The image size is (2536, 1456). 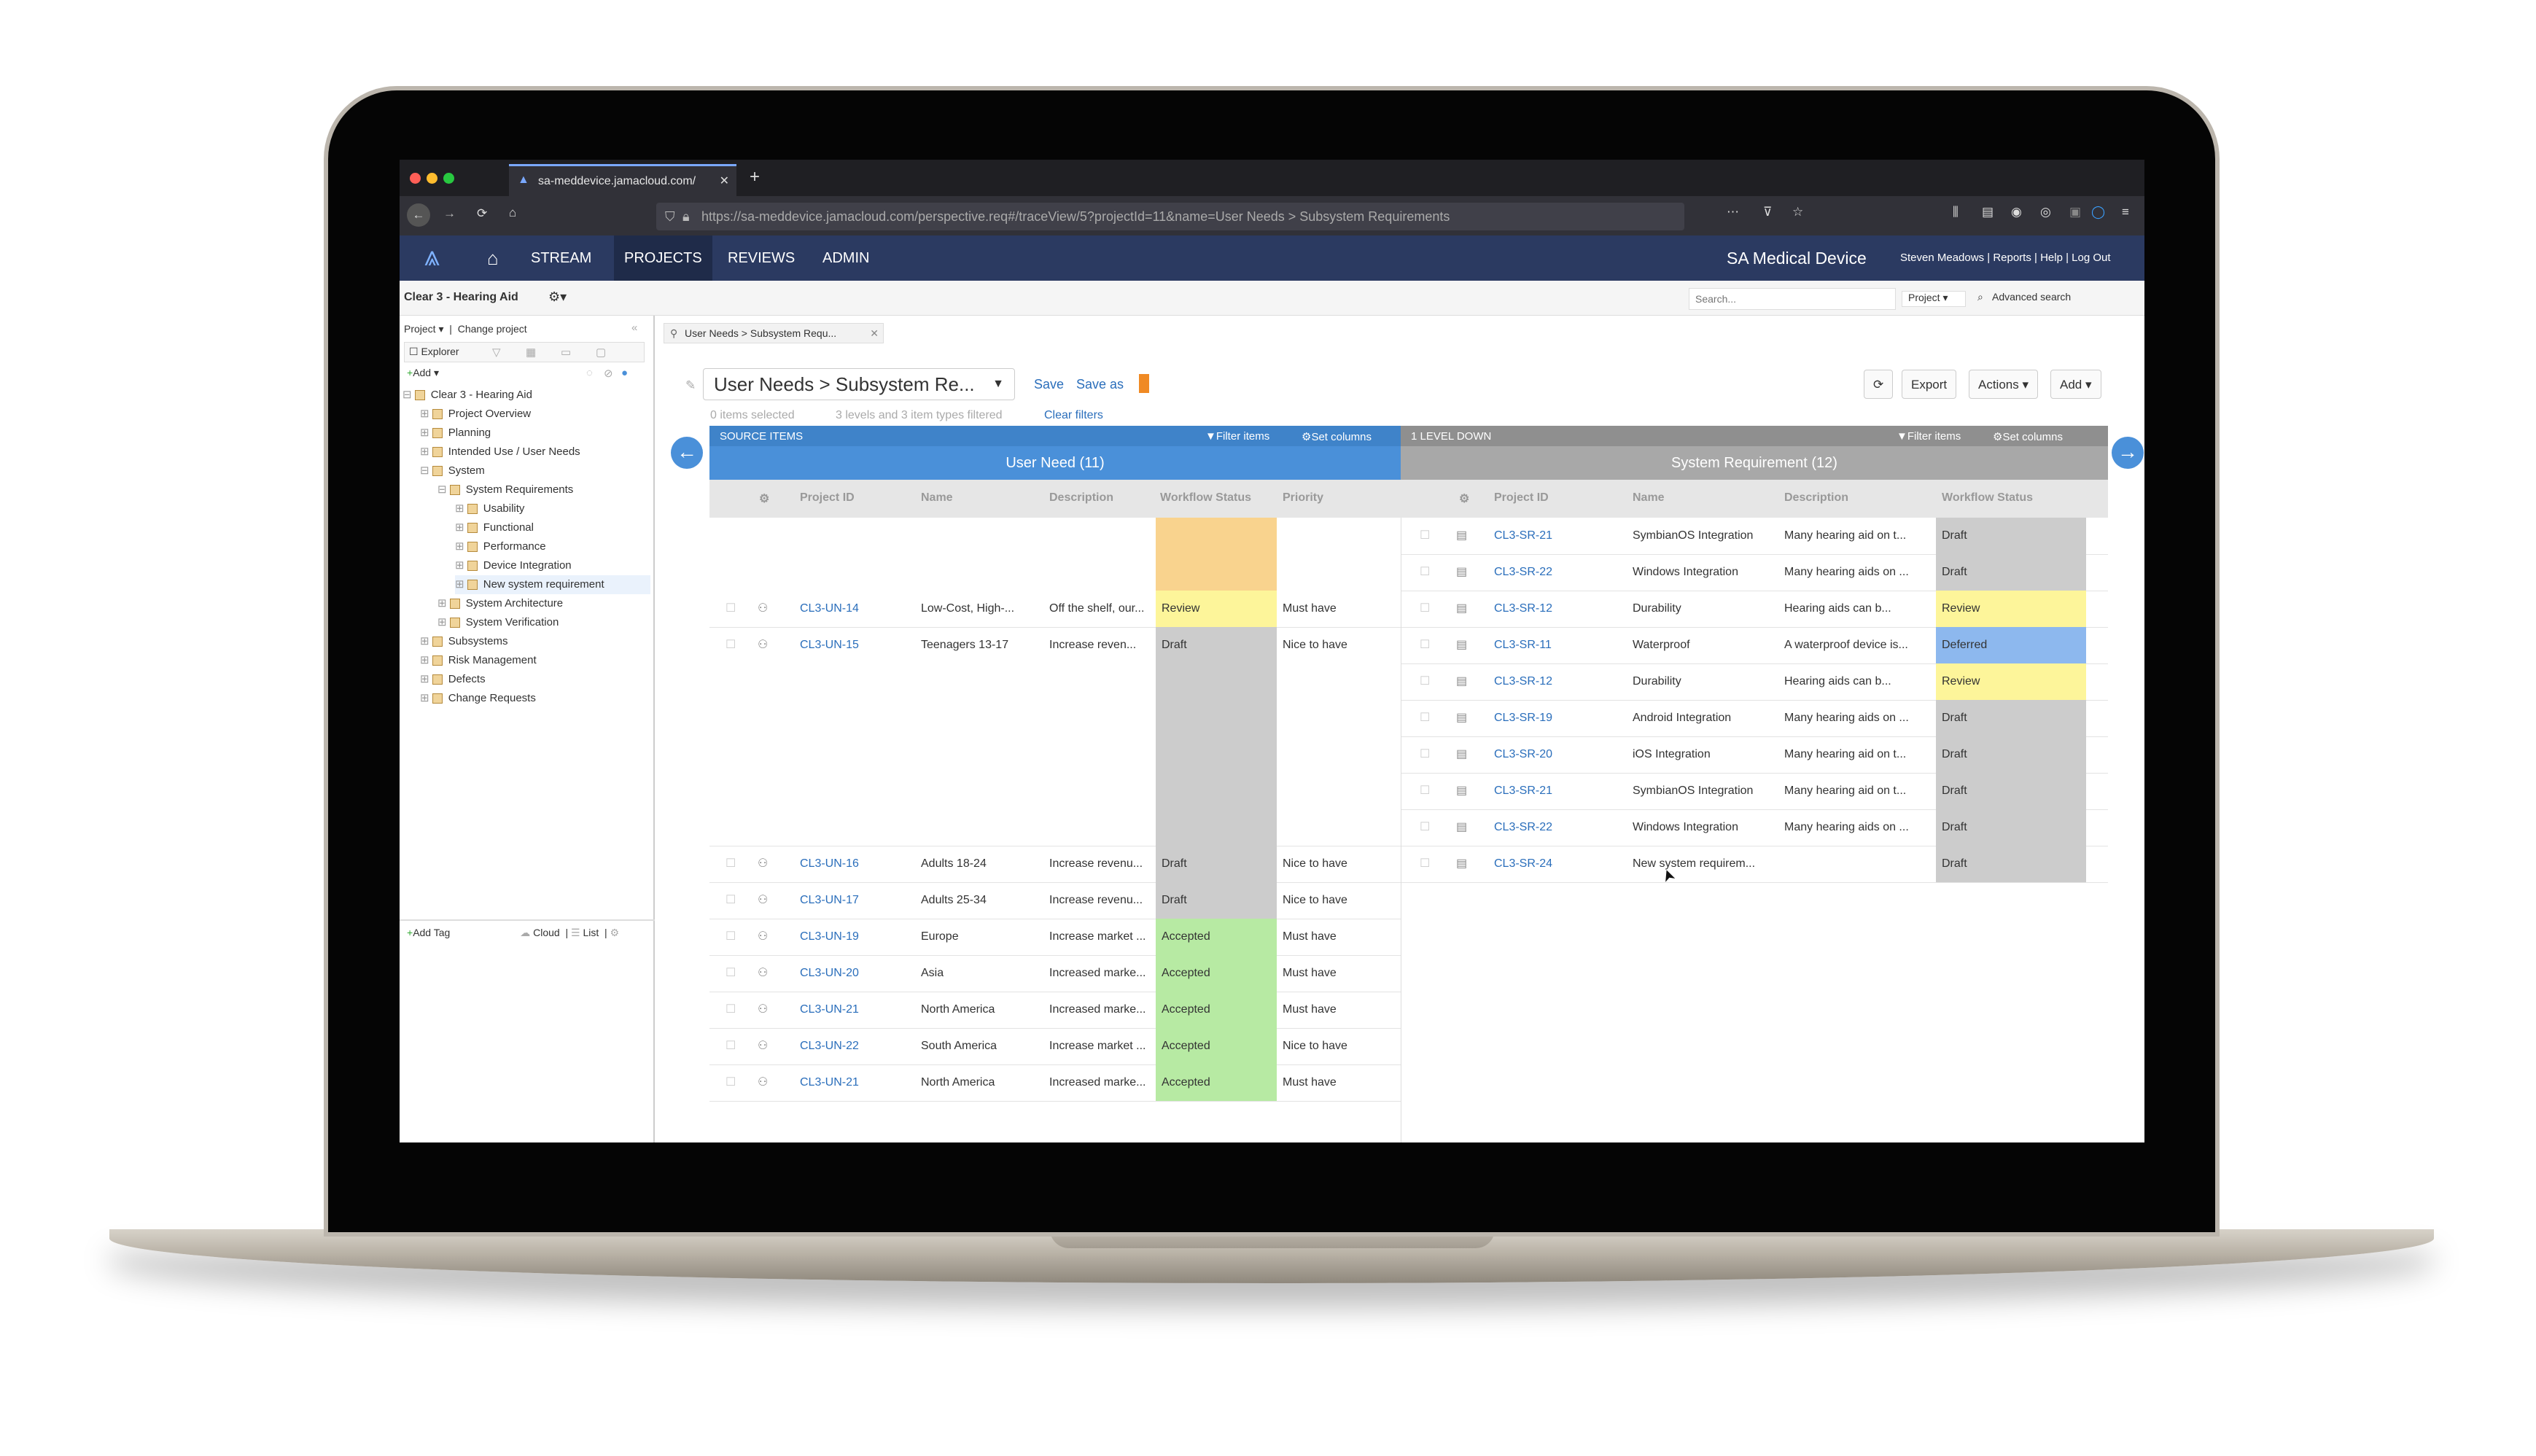 I want to click on home-nav-icon: ⌂, so click(x=493, y=258).